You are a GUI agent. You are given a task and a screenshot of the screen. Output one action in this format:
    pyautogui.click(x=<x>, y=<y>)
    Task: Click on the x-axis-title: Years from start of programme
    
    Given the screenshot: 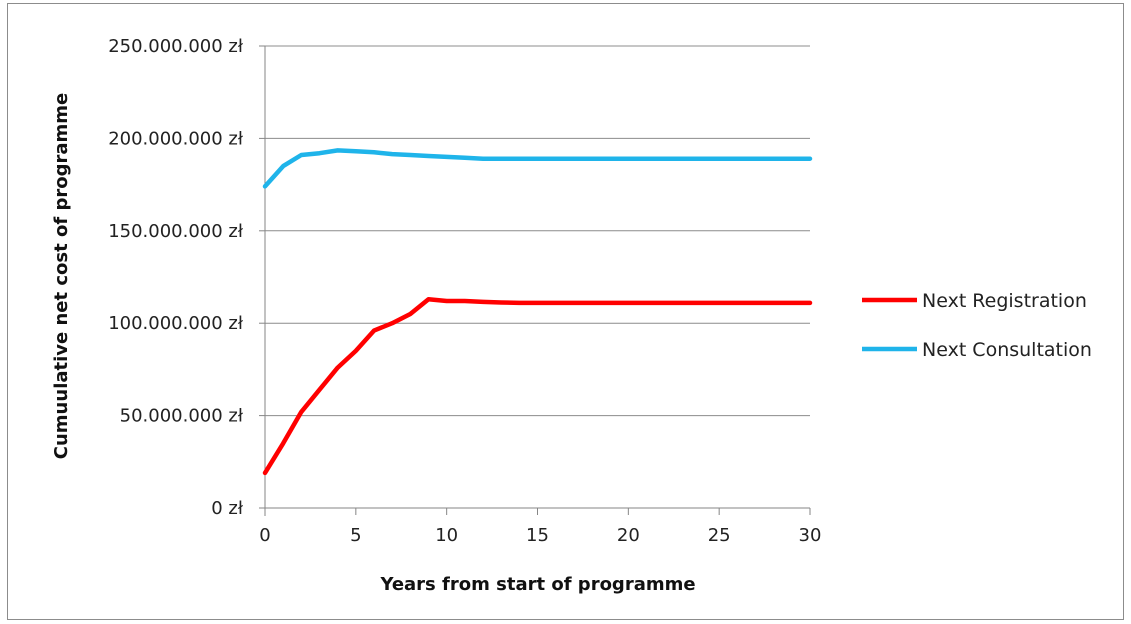 What is the action you would take?
    pyautogui.click(x=537, y=584)
    